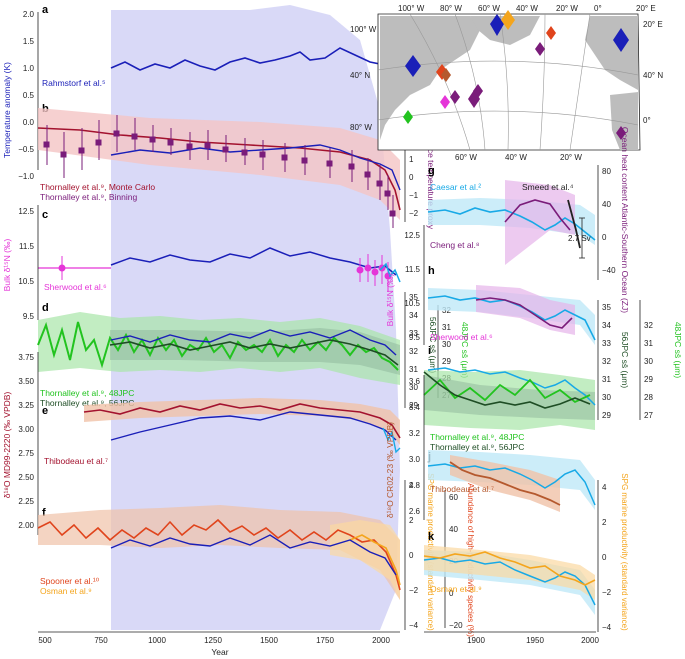 The image size is (685, 659). Describe the element at coordinates (574, 224) in the screenshot. I see `smeed-line` at that location.